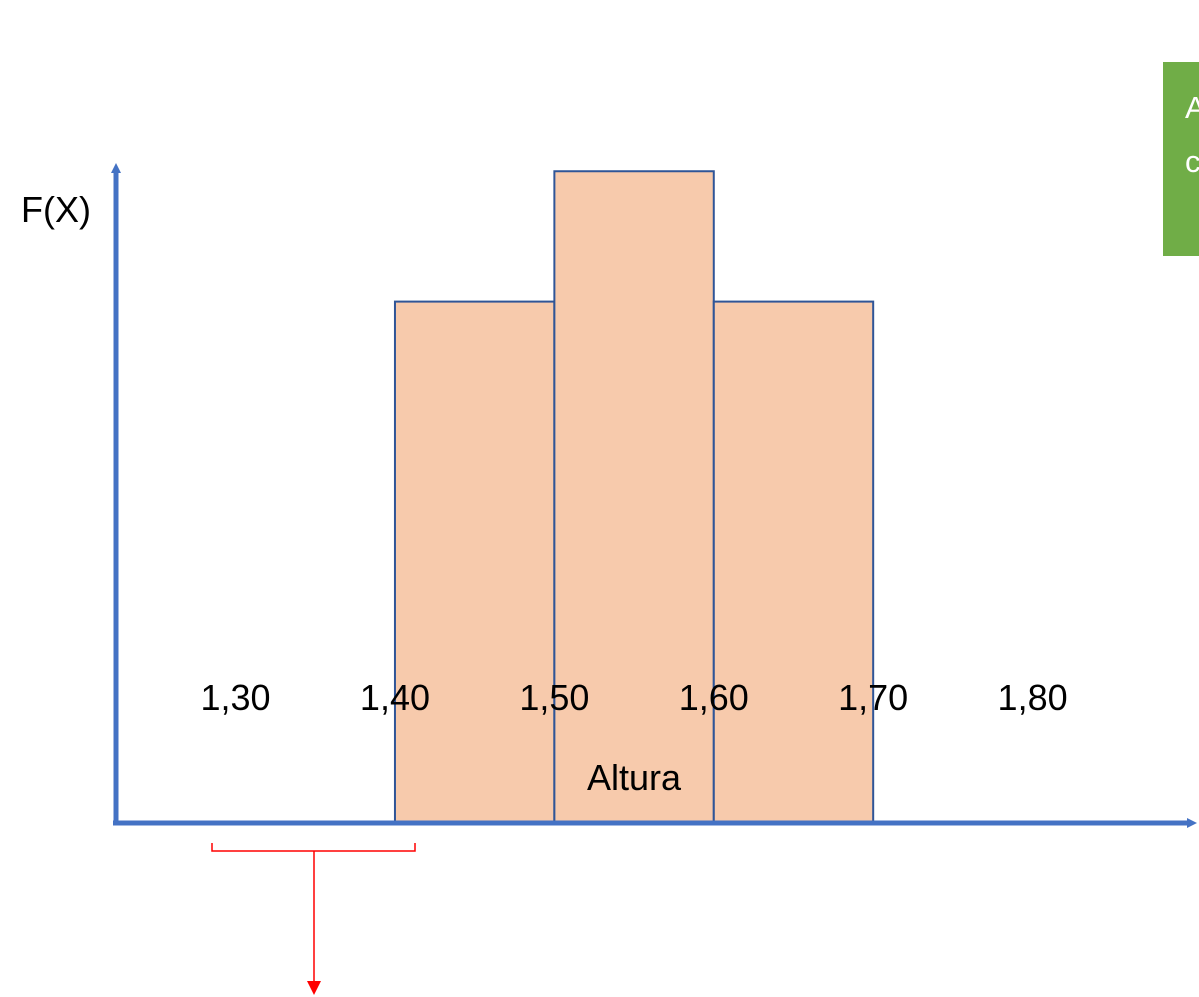 The width and height of the screenshot is (1199, 997). What do you see at coordinates (554, 697) in the screenshot?
I see `x-tick-label: 1,50` at bounding box center [554, 697].